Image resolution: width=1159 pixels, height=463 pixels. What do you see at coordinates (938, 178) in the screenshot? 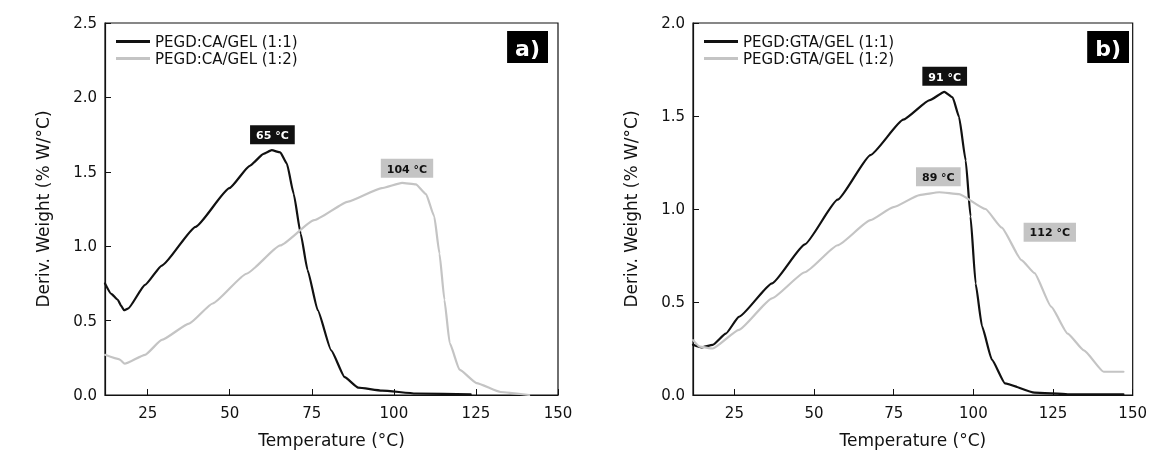
I see `annotation: 89 °C` at bounding box center [938, 178].